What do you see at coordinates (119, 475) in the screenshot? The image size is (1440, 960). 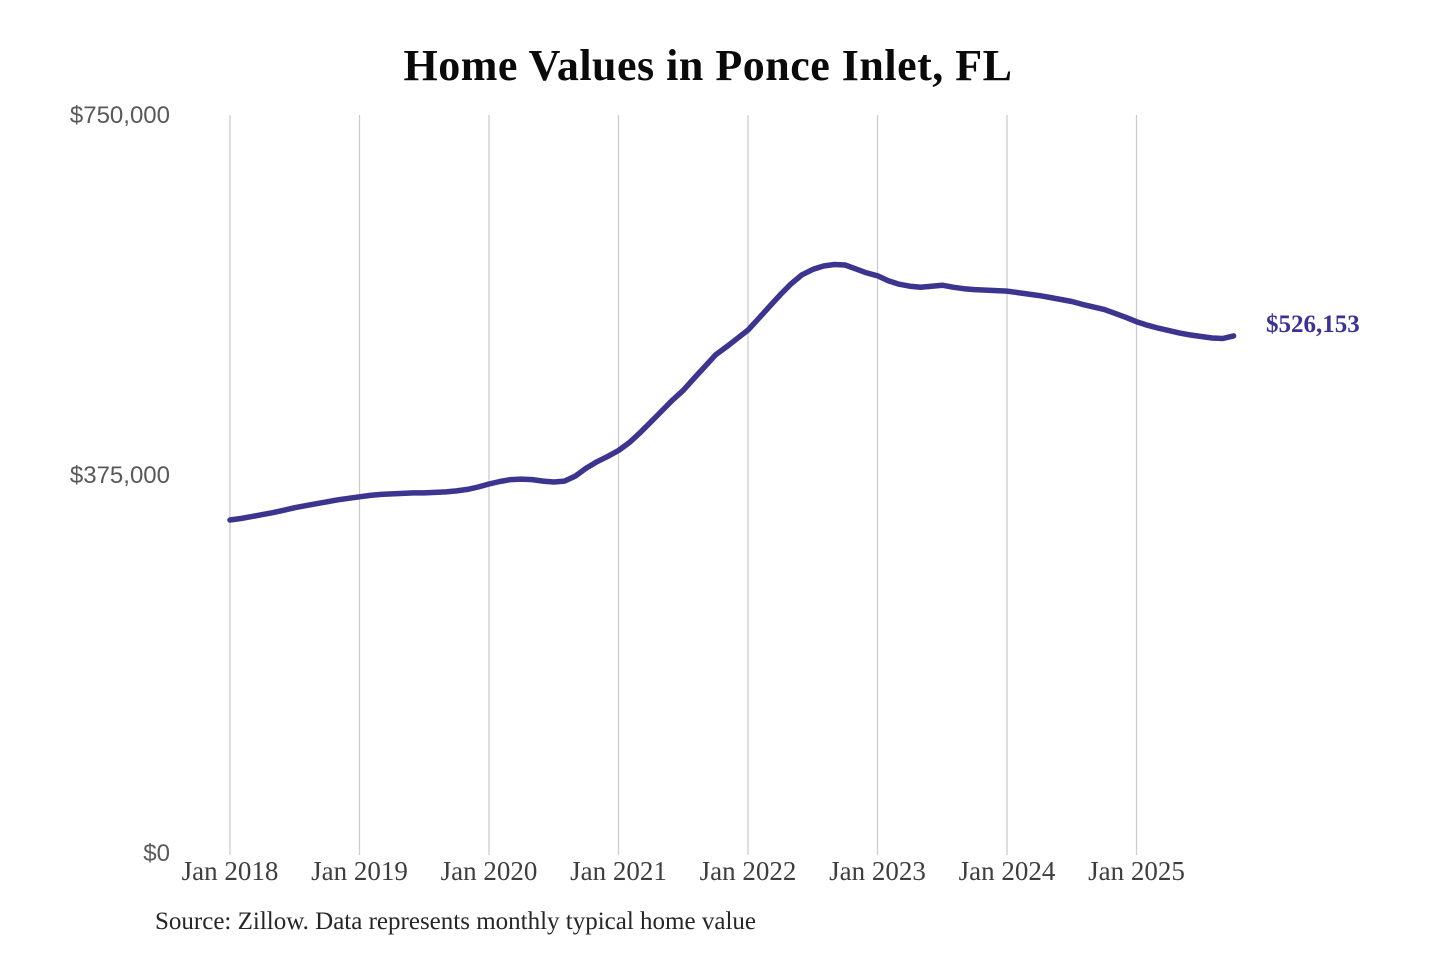 I see `y-tick-label-375000: $375,000` at bounding box center [119, 475].